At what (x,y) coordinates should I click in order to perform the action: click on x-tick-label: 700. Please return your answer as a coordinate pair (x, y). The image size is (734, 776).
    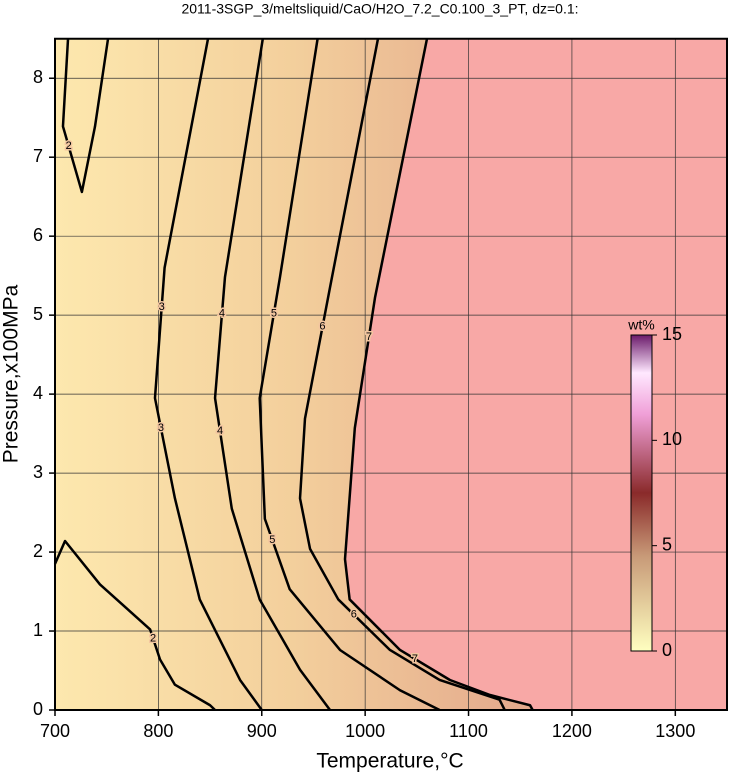
    Looking at the image, I should click on (55, 731).